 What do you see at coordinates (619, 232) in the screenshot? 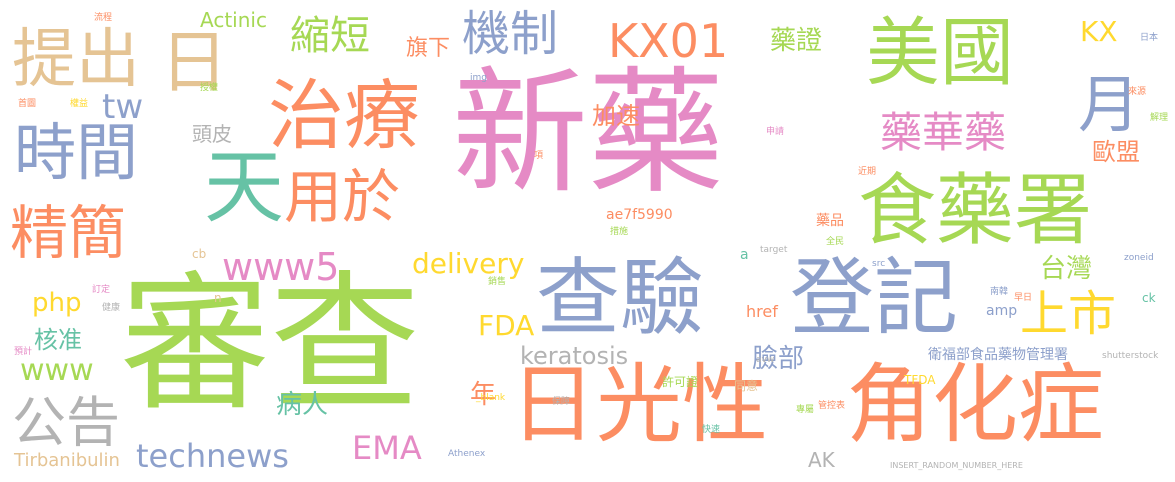
I see `word: 措施` at bounding box center [619, 232].